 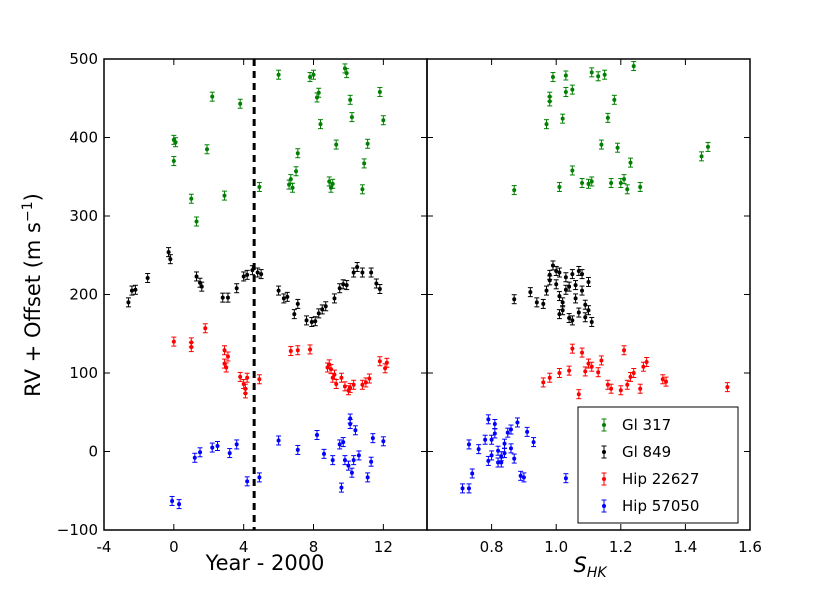 I want to click on x-tick-label: 1.4, so click(x=685, y=547).